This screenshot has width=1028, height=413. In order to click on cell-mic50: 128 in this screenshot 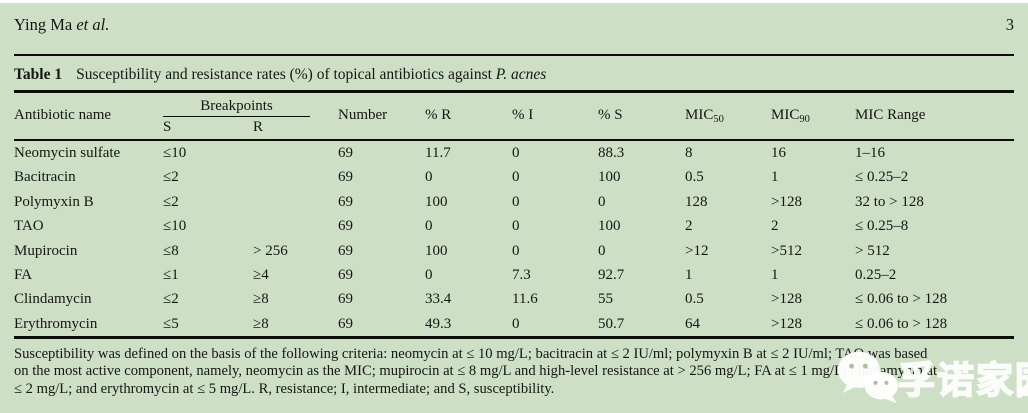, I will do `click(696, 201)`.